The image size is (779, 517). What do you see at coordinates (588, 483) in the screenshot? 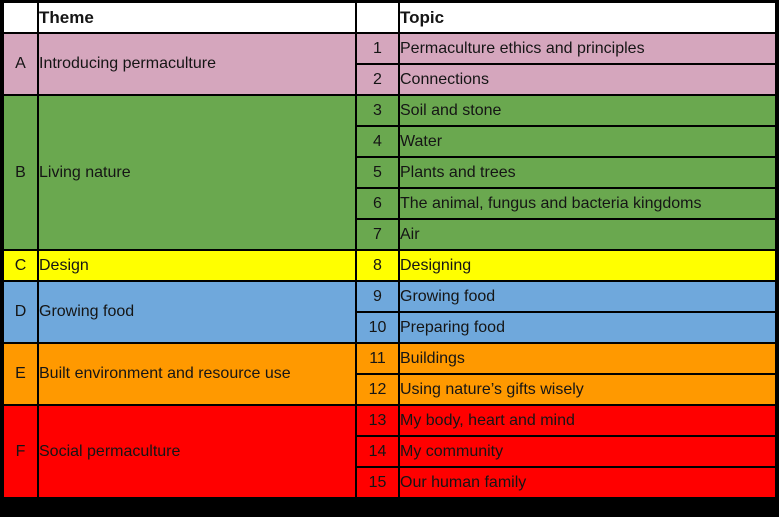
I see `topic-title: Our human family` at bounding box center [588, 483].